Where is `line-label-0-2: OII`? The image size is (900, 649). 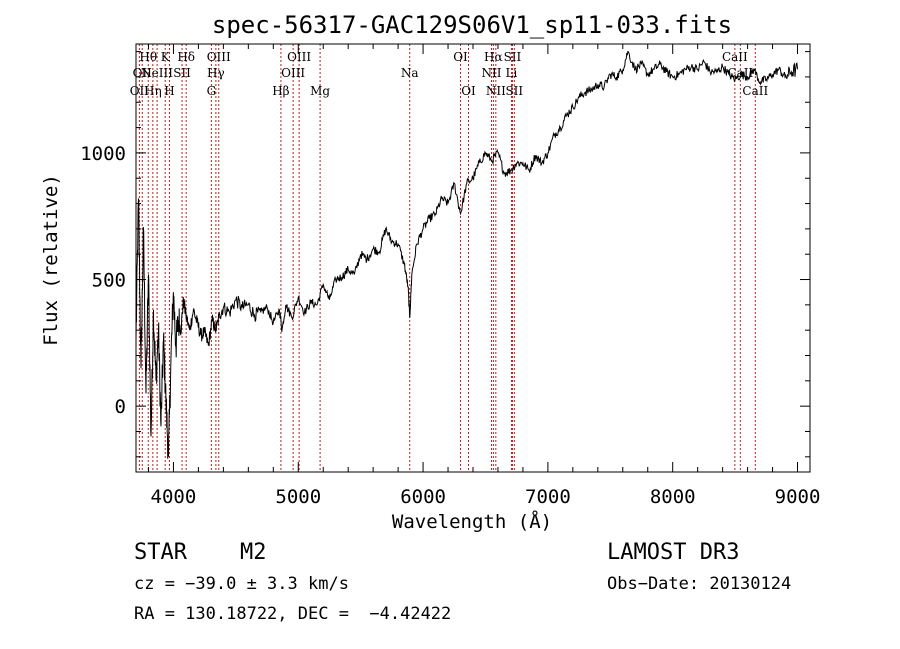 line-label-0-2: OII is located at coordinates (140, 91).